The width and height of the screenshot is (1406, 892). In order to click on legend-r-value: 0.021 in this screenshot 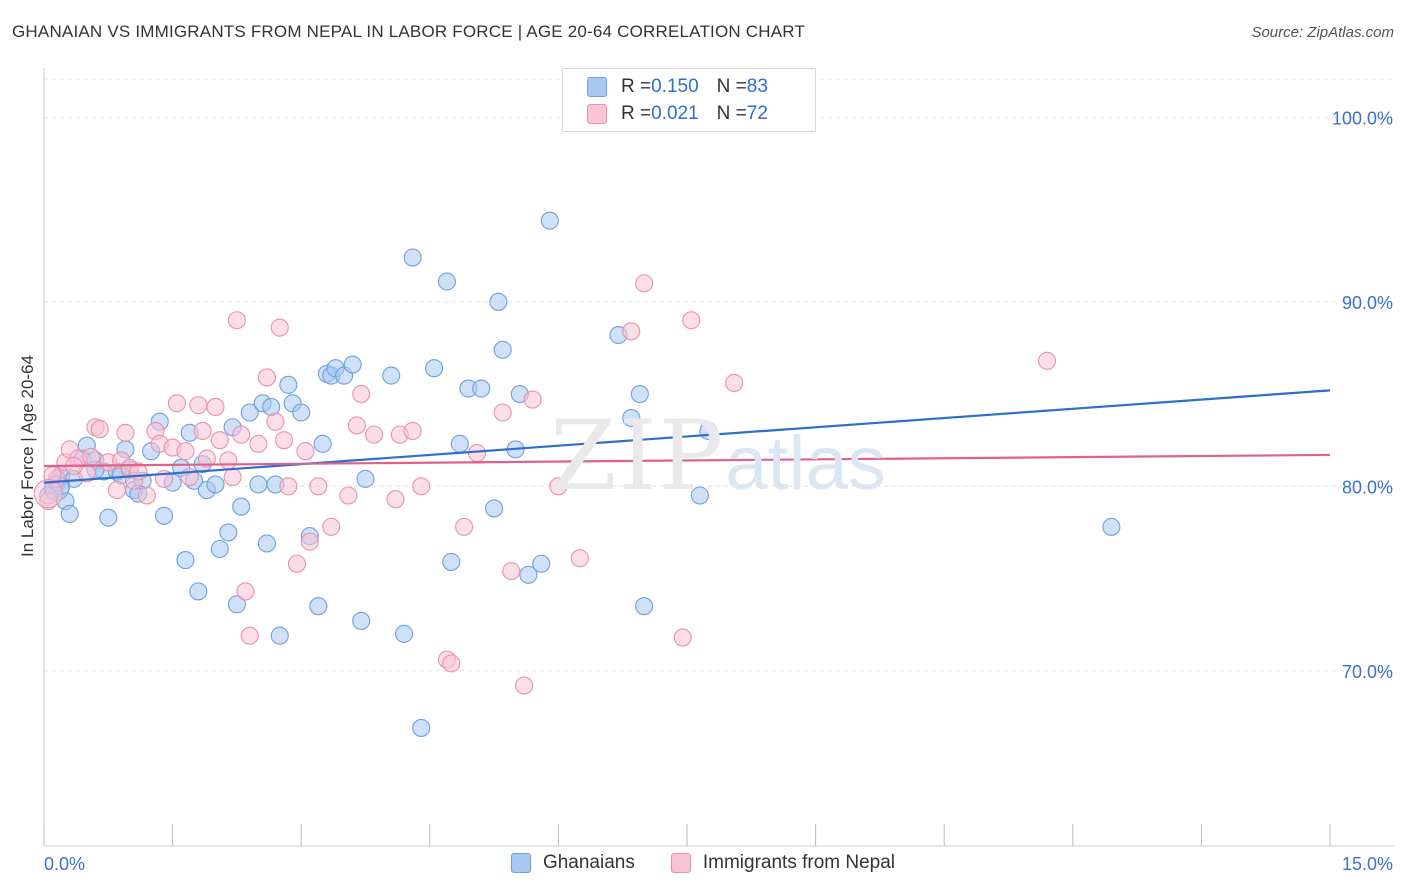, I will do `click(675, 113)`.